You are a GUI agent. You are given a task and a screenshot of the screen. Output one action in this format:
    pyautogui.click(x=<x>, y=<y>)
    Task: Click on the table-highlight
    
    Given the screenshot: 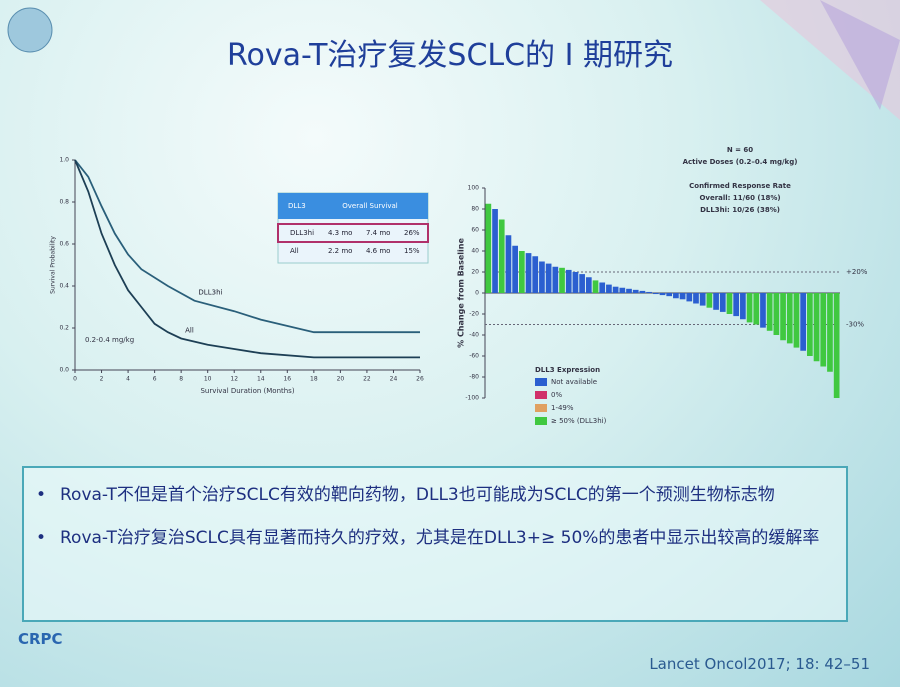 What is the action you would take?
    pyautogui.click(x=353, y=233)
    